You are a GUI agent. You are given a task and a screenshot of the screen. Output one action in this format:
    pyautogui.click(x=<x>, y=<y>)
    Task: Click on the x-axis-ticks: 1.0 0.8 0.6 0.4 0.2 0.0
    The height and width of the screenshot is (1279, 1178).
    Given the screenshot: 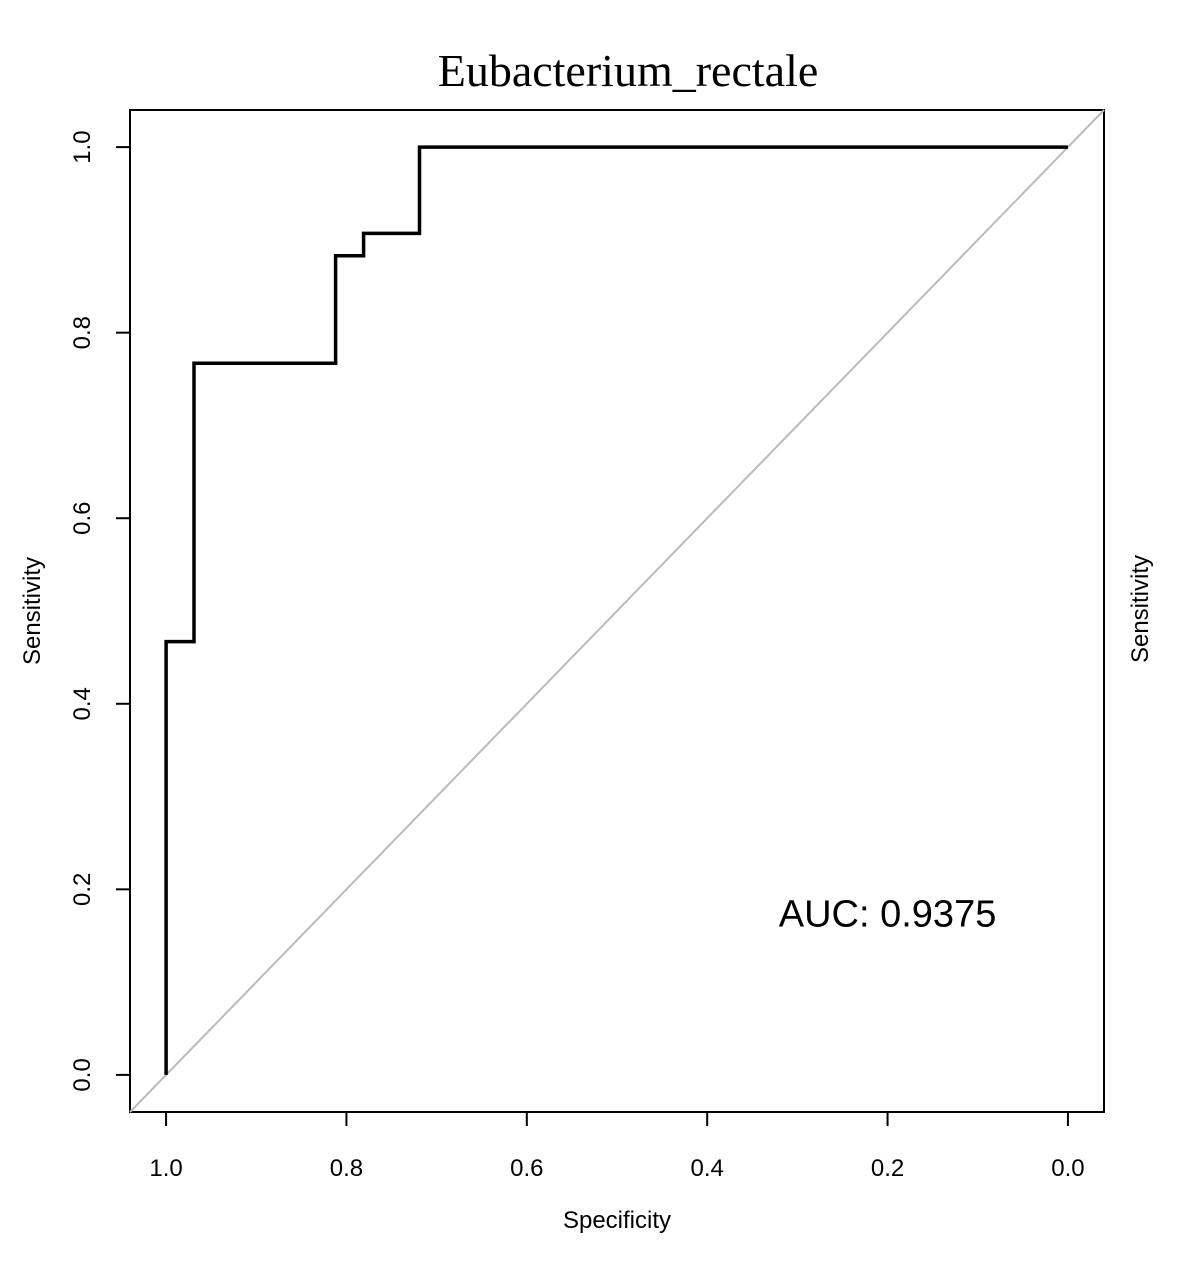 What is the action you would take?
    pyautogui.click(x=617, y=1146)
    